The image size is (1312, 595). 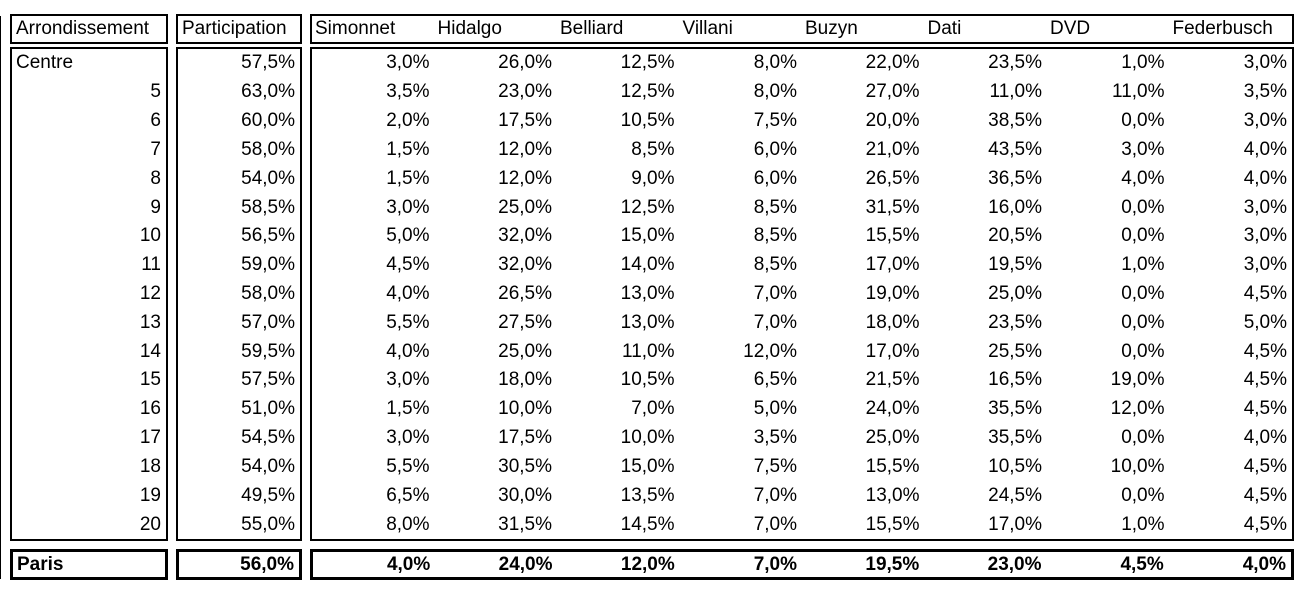 What do you see at coordinates (647, 524) in the screenshot?
I see `result-cell: 14,5%` at bounding box center [647, 524].